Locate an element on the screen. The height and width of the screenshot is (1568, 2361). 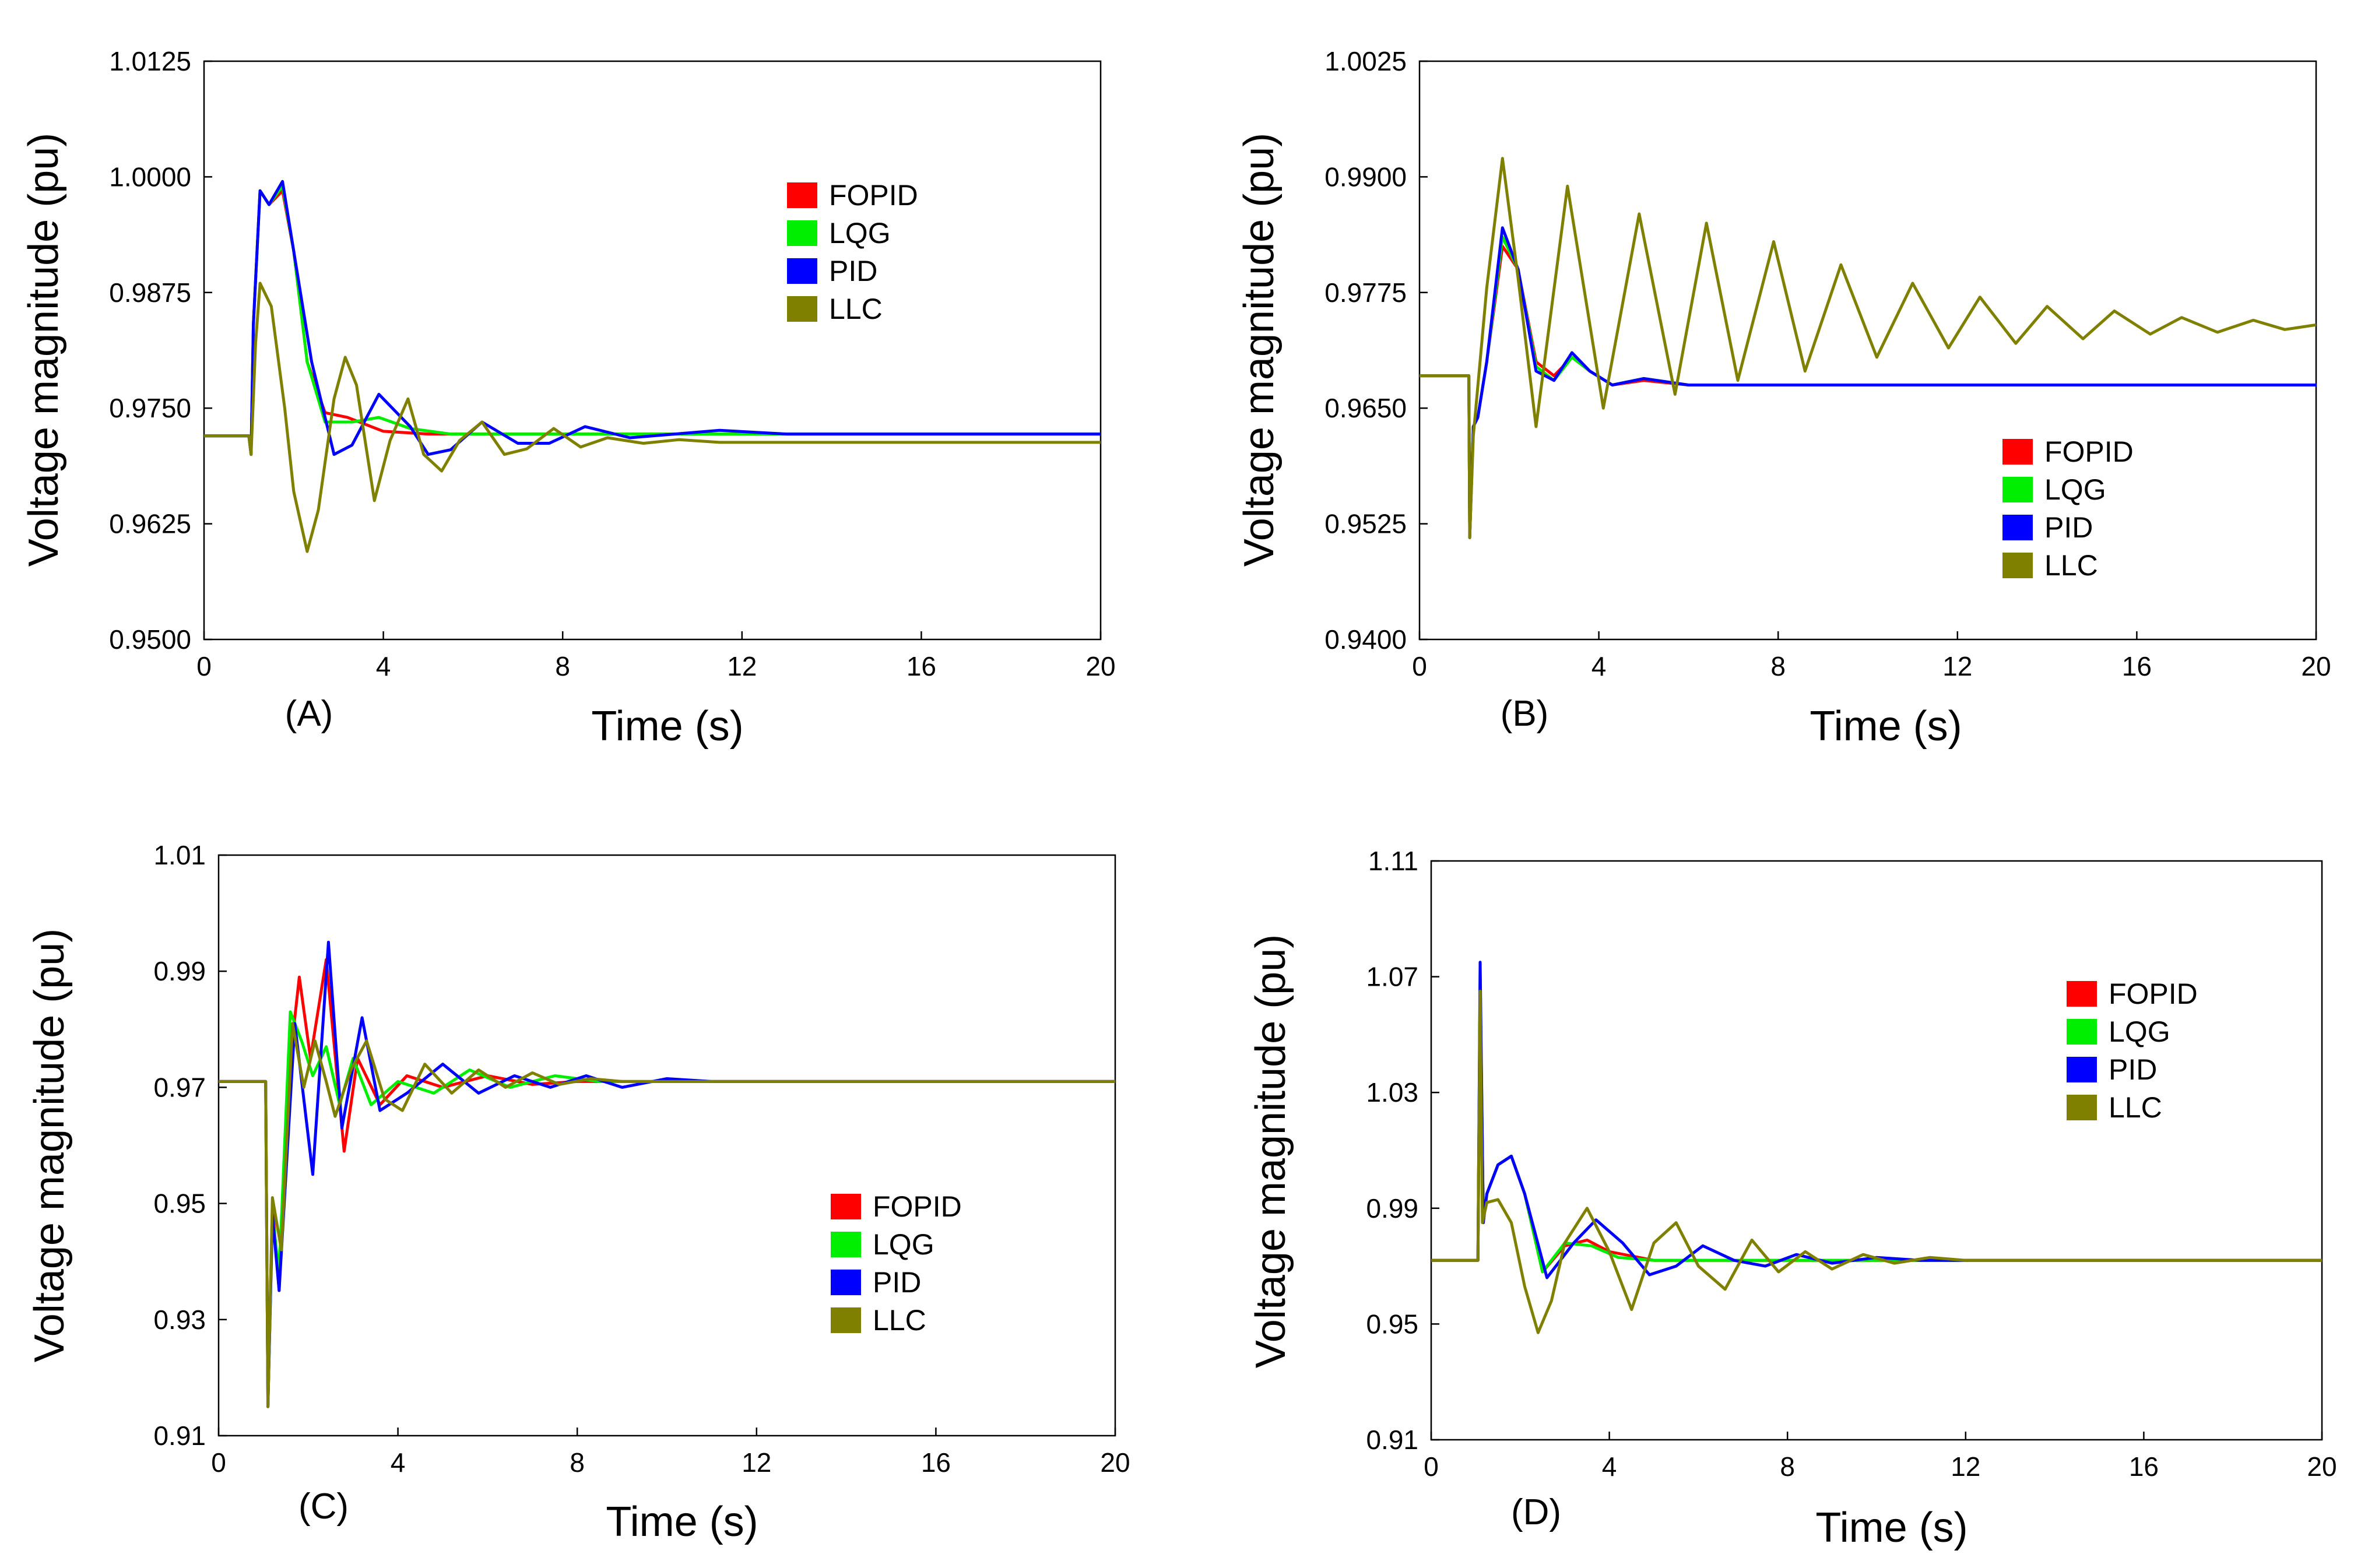
y-tick-label: 0.9650 is located at coordinates (1366, 408).